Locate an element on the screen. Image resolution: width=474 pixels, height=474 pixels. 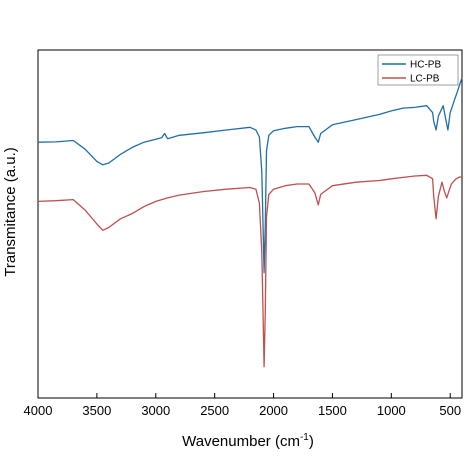
x-tick-label: 4000 is located at coordinates (38, 410).